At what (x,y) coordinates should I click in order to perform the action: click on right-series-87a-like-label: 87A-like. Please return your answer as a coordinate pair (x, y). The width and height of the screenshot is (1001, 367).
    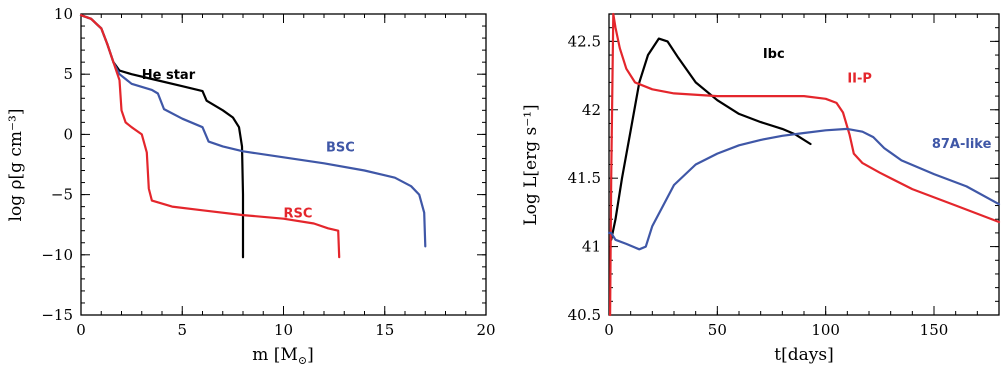
    Looking at the image, I should click on (962, 144).